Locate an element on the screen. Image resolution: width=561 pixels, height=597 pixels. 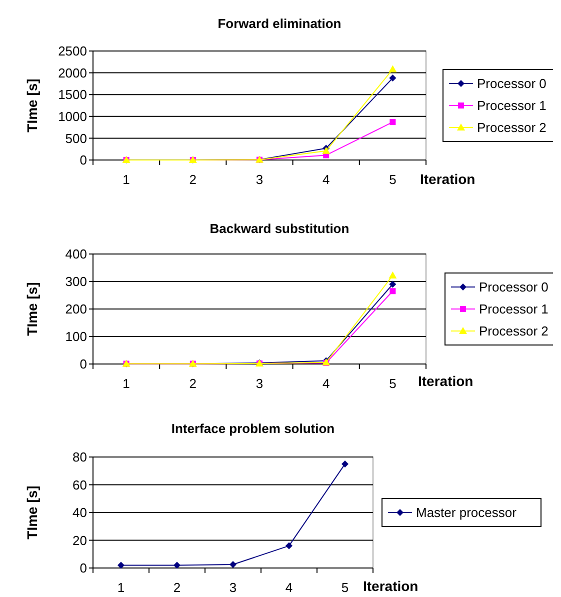
y-tick-label: 80 is located at coordinates (79, 457).